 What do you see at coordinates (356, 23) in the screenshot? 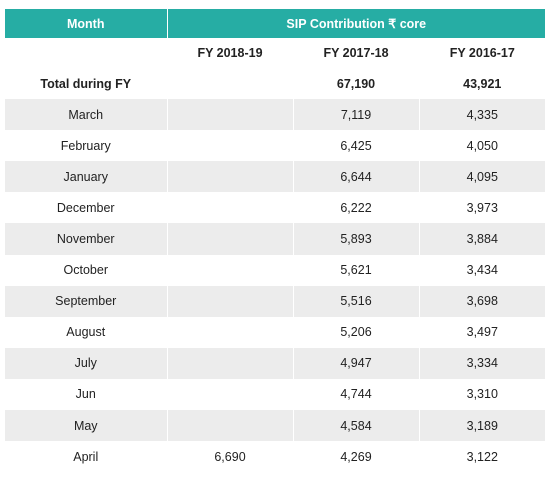
I see `header-sip-contribution: SIP Contribution ₹ core` at bounding box center [356, 23].